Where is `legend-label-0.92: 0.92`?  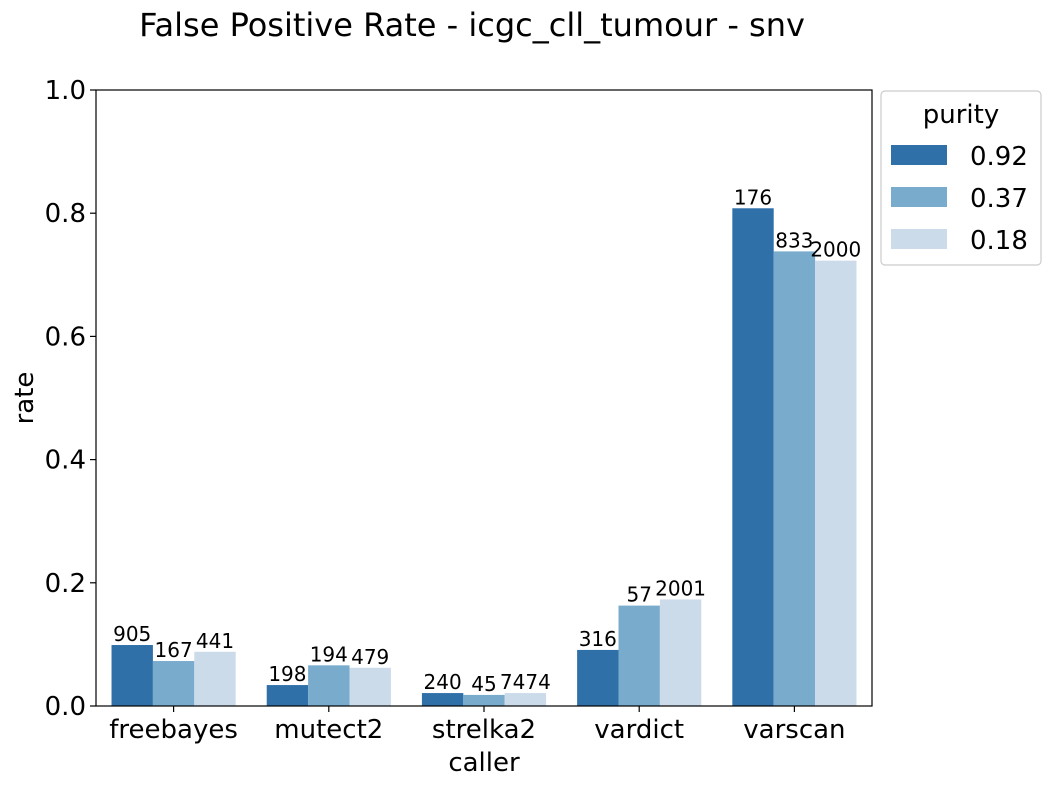 legend-label-0.92: 0.92 is located at coordinates (999, 157).